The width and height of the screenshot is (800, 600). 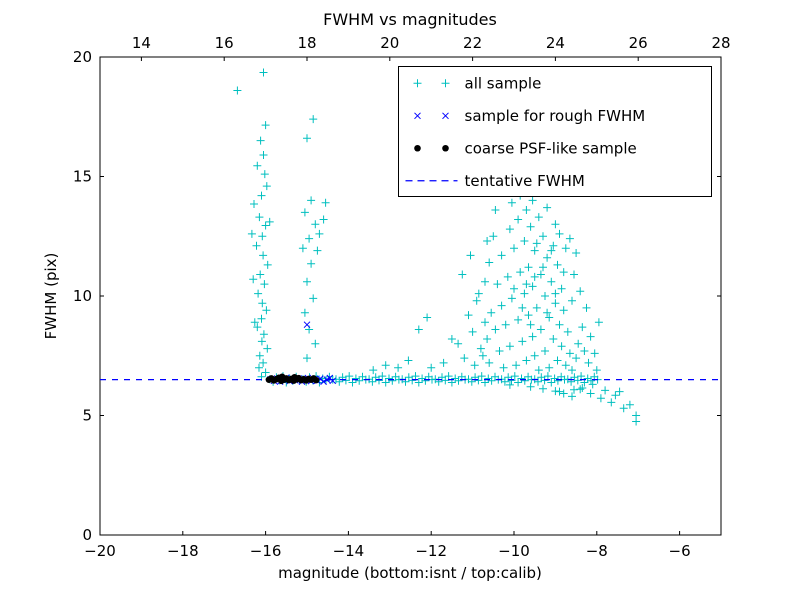 I want to click on legend-label: coarse PSF-like sample, so click(x=551, y=148).